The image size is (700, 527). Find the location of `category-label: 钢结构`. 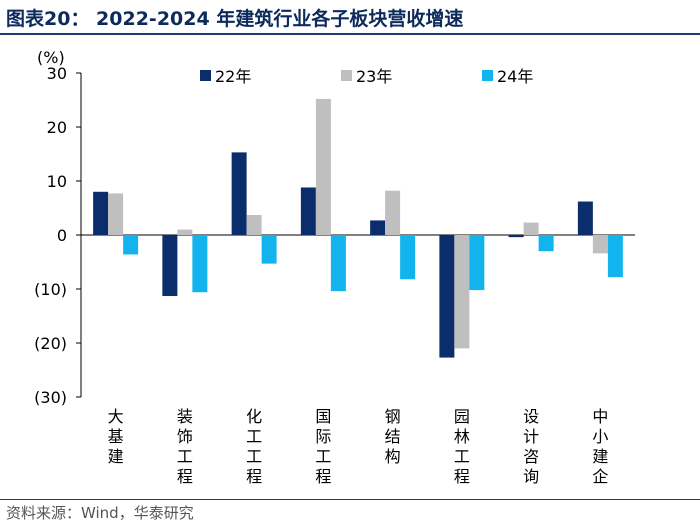

category-label: 钢结构 is located at coordinates (393, 436).